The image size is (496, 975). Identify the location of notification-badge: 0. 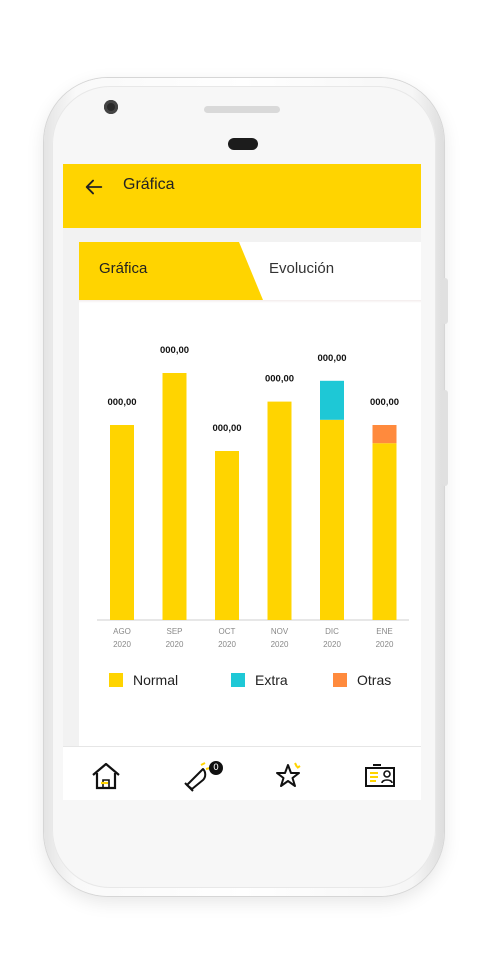
(216, 768).